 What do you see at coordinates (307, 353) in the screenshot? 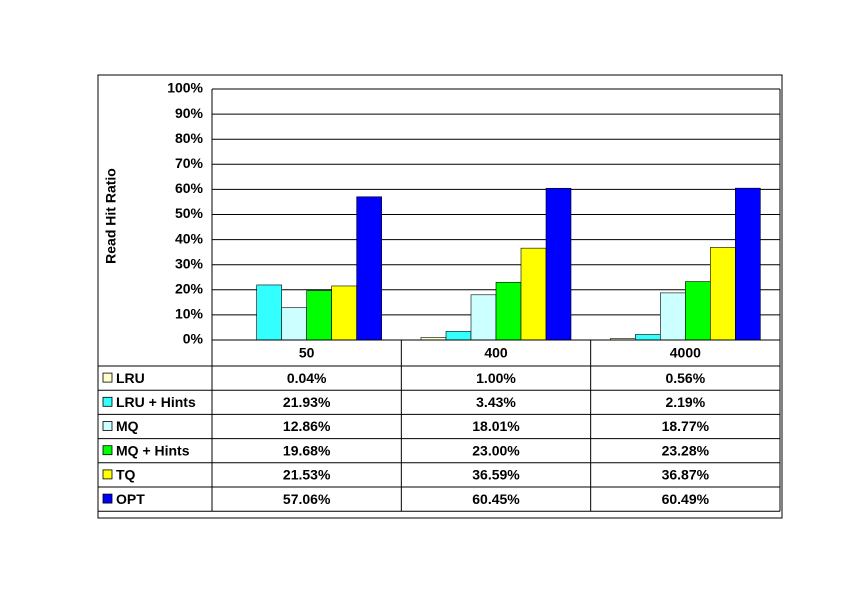
I see `x-tick-label: 50` at bounding box center [307, 353].